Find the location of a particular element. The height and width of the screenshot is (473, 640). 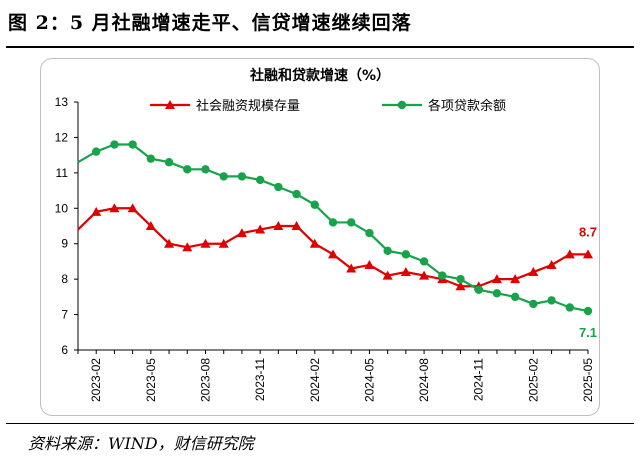

legend-item: 各项贷款余额 is located at coordinates (444, 106).